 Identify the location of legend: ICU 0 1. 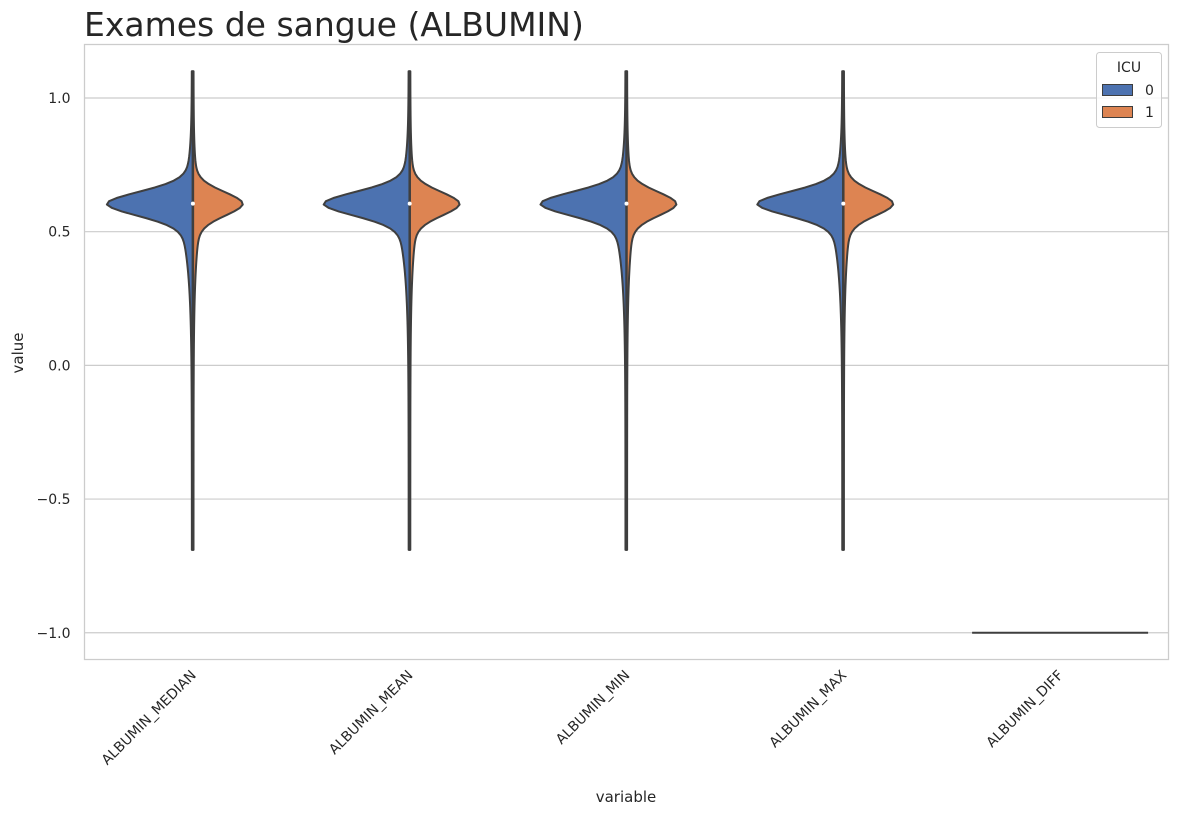
(1129, 90).